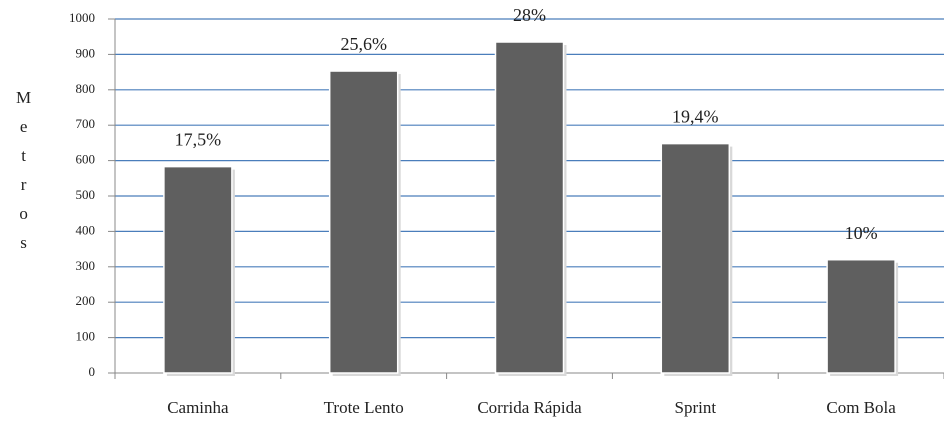 This screenshot has height=421, width=944. Describe the element at coordinates (363, 44) in the screenshot. I see `annotation: 25,6%` at that location.